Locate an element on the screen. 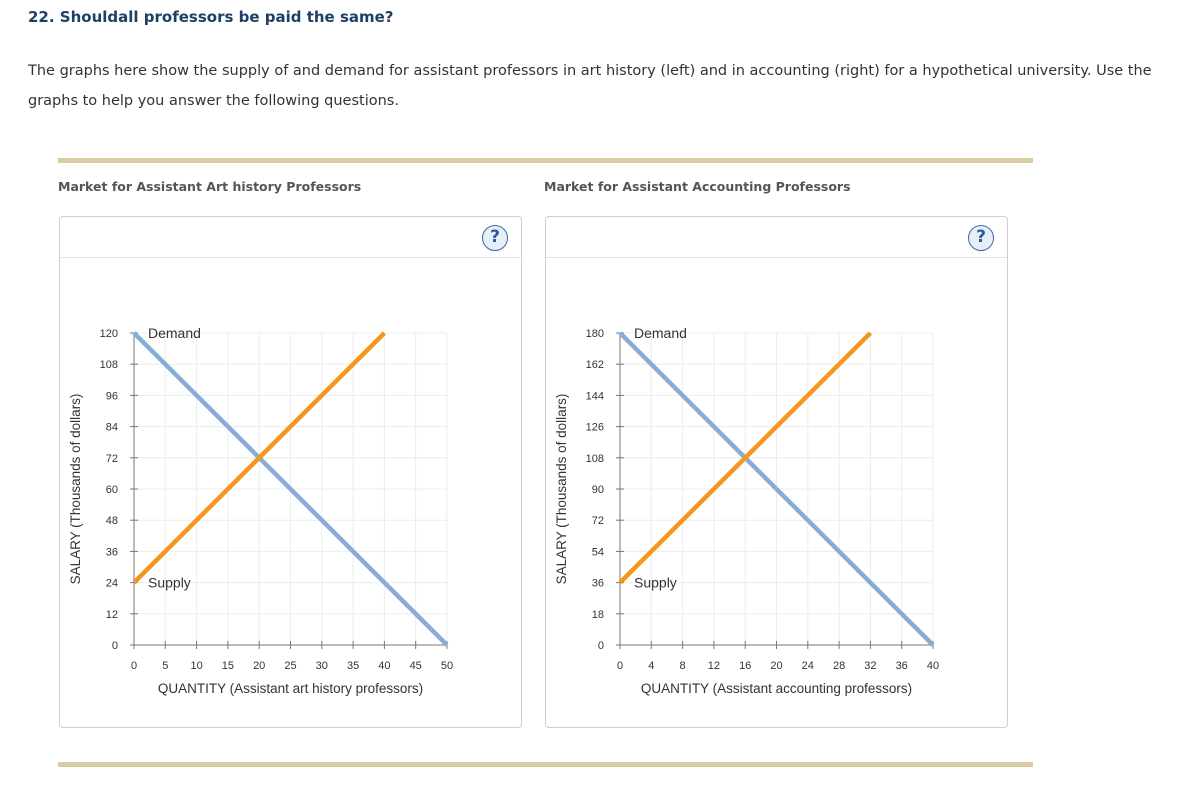 Image resolution: width=1203 pixels, height=786 pixels. x-tick-label: 28 is located at coordinates (839, 666).